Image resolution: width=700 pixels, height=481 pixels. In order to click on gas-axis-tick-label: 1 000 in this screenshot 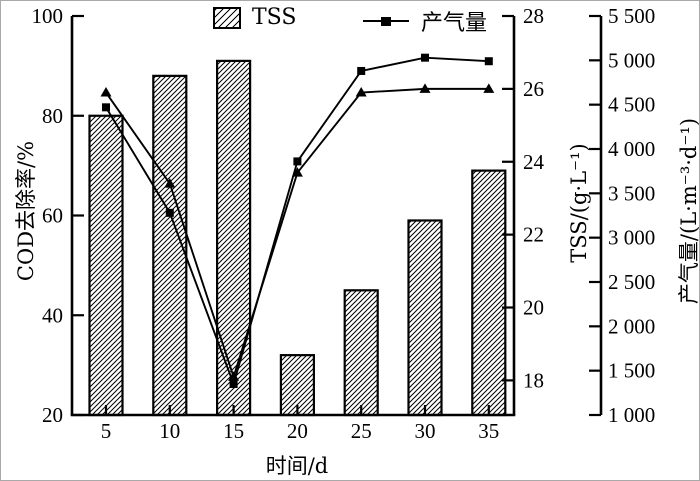, I will do `click(631, 415)`.